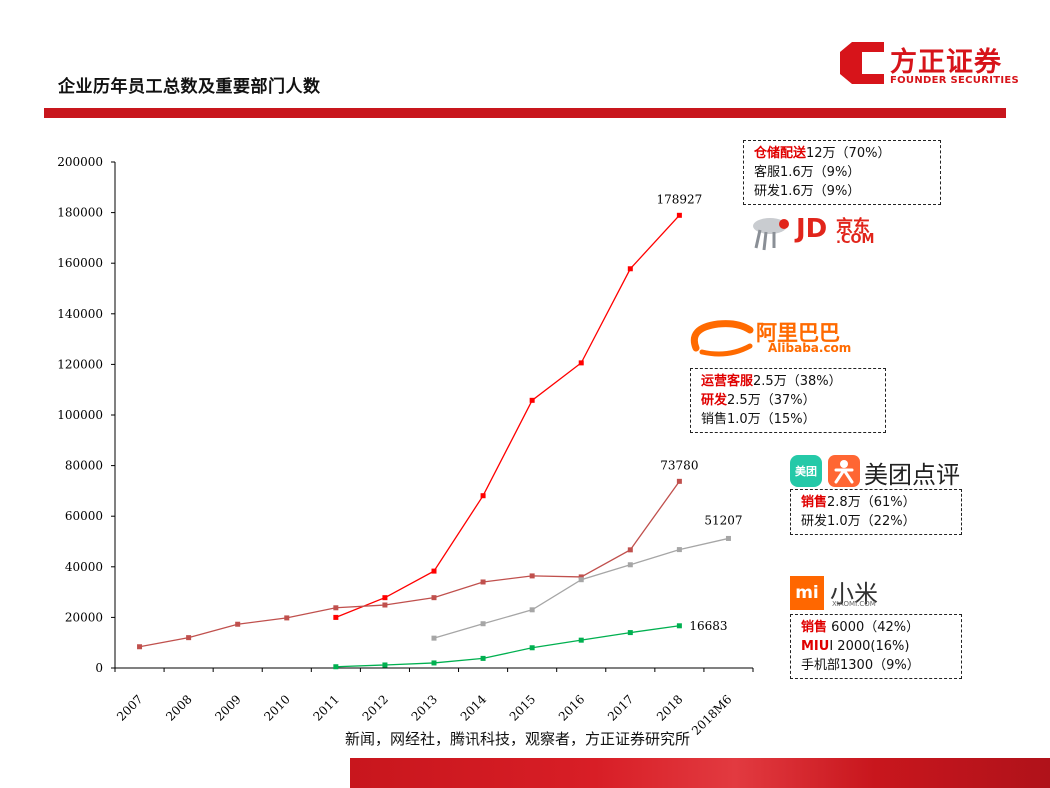 Image resolution: width=1050 pixels, height=788 pixels. Describe the element at coordinates (854, 594) in the screenshot. I see `xiaomi-logo-text: 小米` at that location.